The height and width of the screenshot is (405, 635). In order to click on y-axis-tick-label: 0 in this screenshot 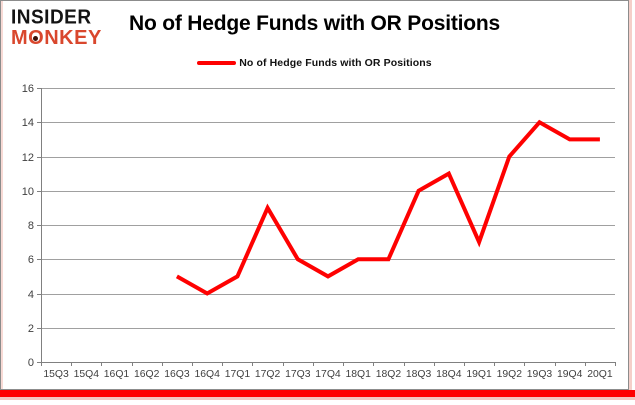, I will do `click(31, 363)`.